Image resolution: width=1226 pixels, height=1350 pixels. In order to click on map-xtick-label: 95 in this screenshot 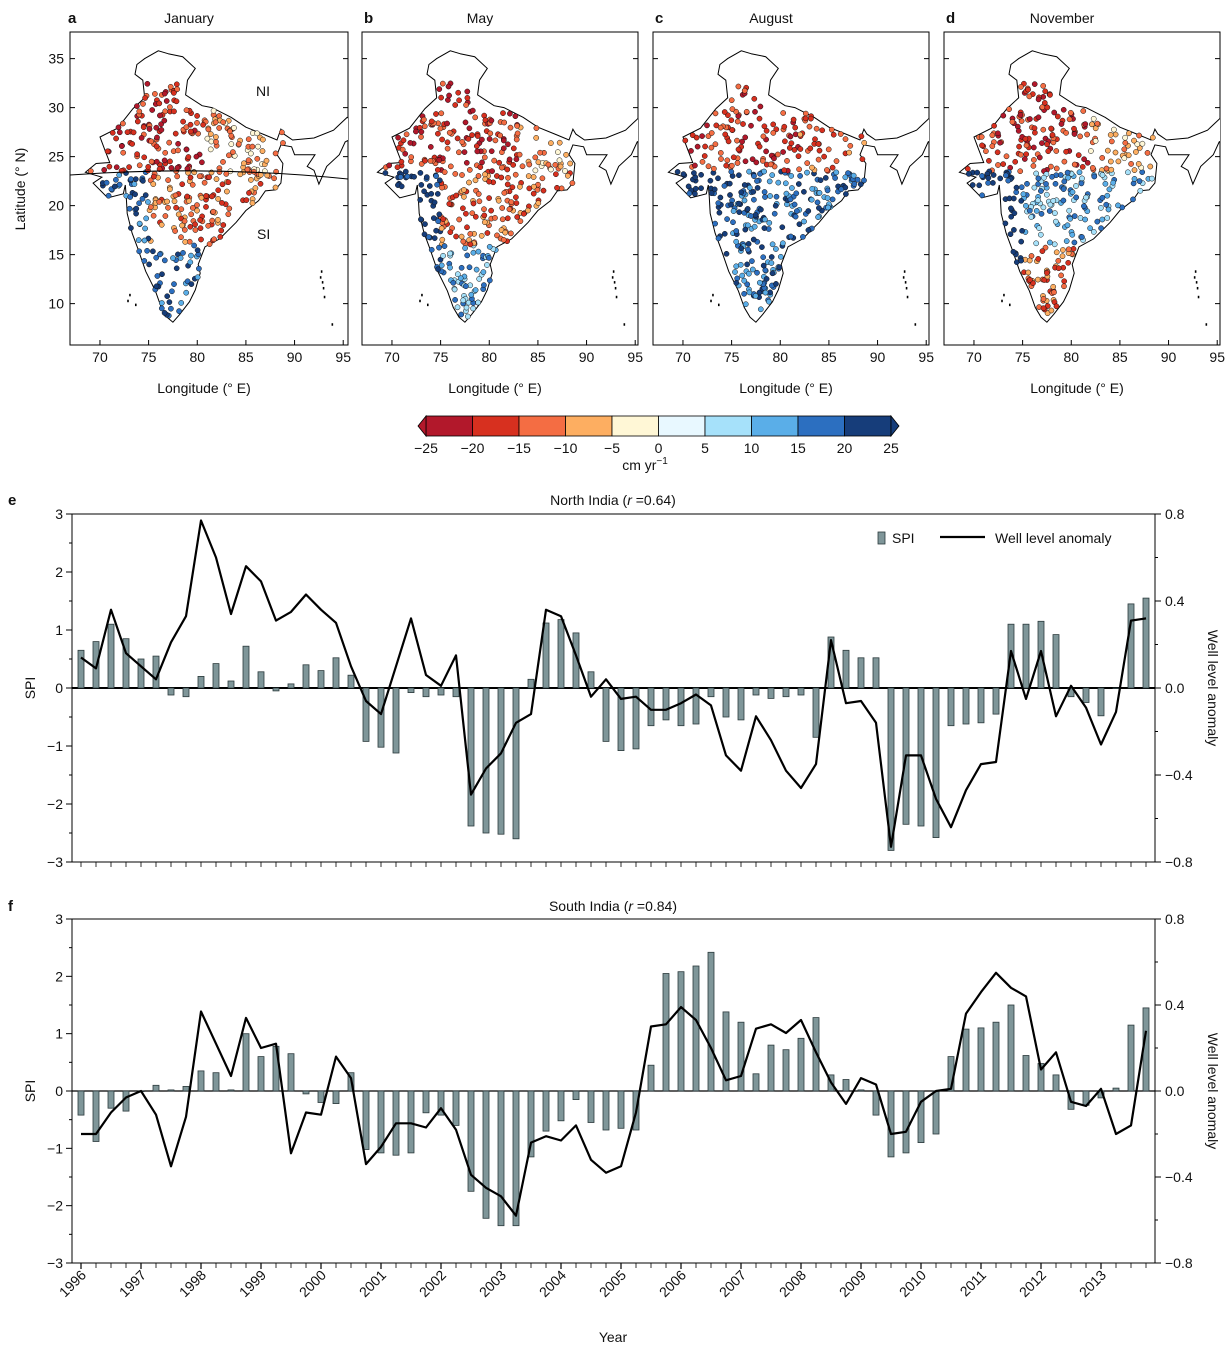, I will do `click(343, 357)`.